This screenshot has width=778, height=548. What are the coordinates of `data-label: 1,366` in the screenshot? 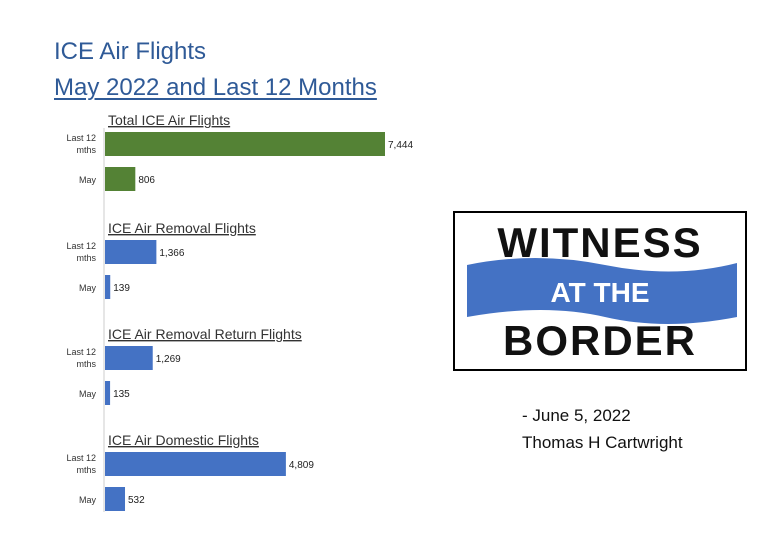 It's located at (171, 253).